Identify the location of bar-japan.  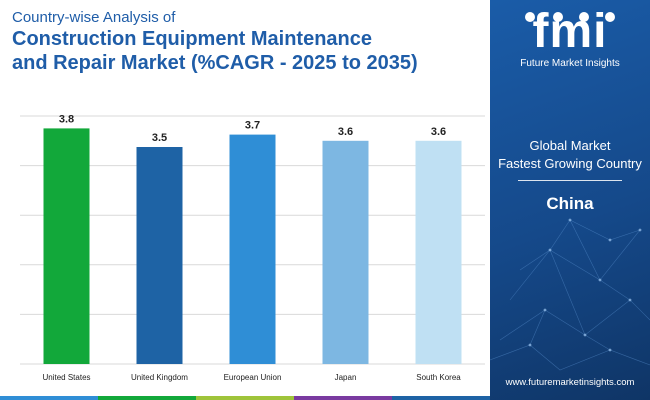
(345, 252).